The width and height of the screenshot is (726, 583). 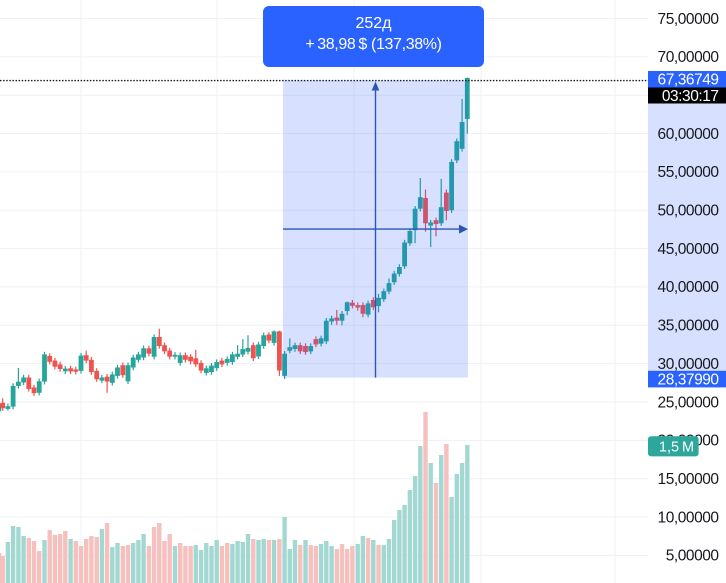 What do you see at coordinates (689, 479) in the screenshot?
I see `svg-text: 15,00000` at bounding box center [689, 479].